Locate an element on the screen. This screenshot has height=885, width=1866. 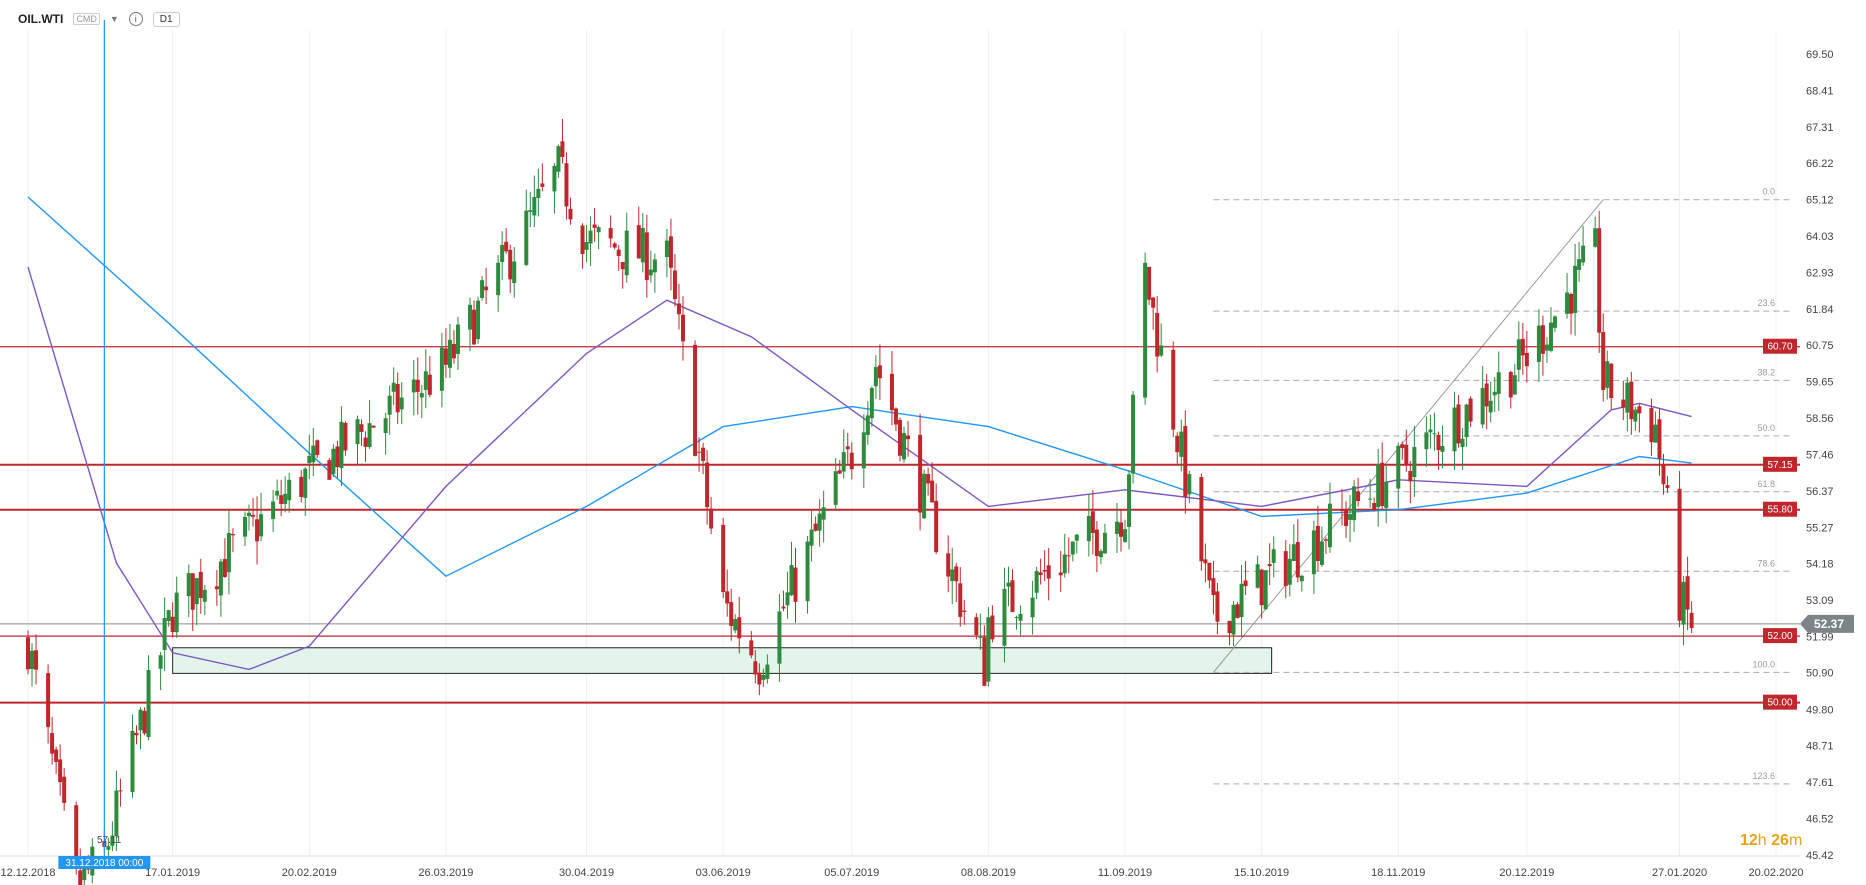
source-badge: CMD is located at coordinates (86, 19).